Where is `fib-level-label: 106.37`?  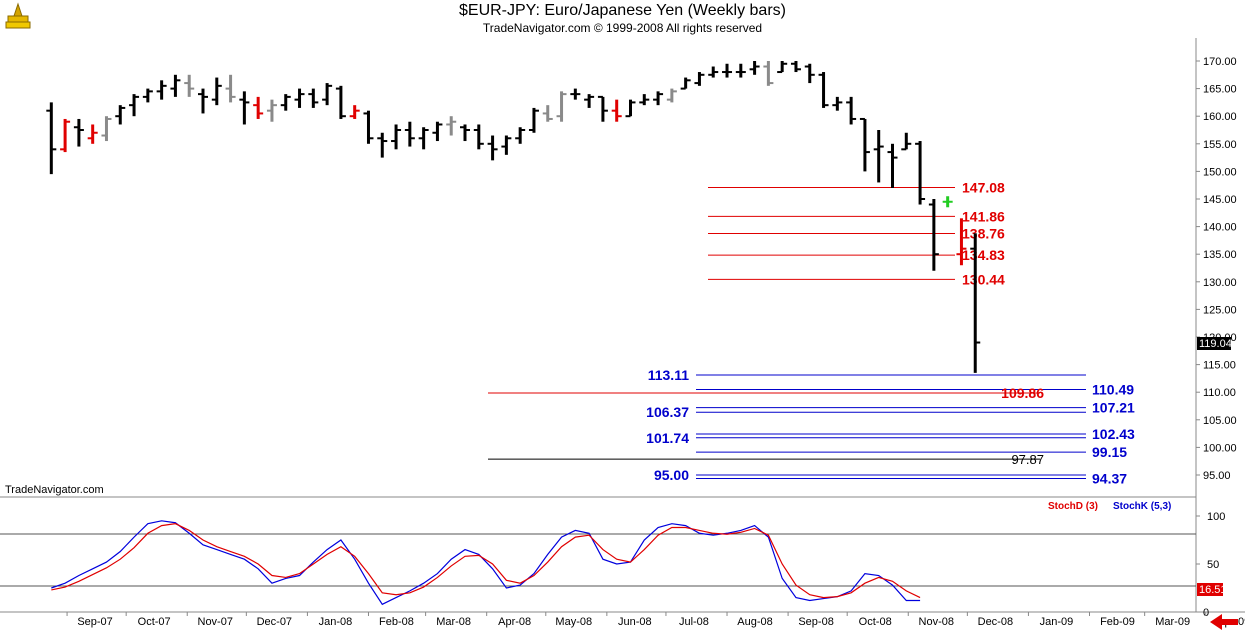 fib-level-label: 106.37 is located at coordinates (667, 412).